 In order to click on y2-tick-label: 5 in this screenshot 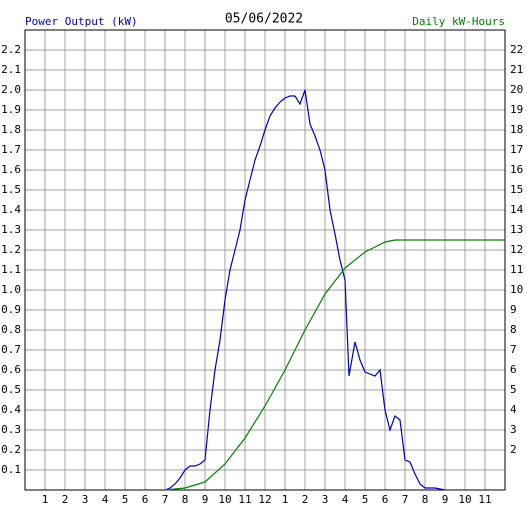, I will do `click(513, 389)`.